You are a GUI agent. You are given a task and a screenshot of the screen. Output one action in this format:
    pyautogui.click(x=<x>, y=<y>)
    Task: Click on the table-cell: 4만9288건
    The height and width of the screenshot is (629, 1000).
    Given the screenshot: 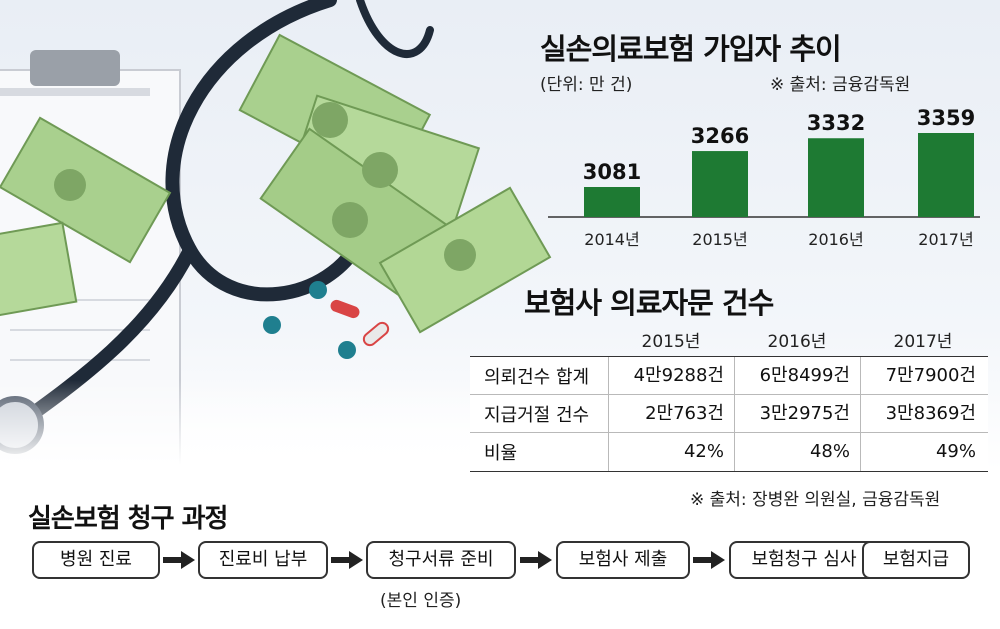 What is the action you would take?
    pyautogui.click(x=671, y=375)
    